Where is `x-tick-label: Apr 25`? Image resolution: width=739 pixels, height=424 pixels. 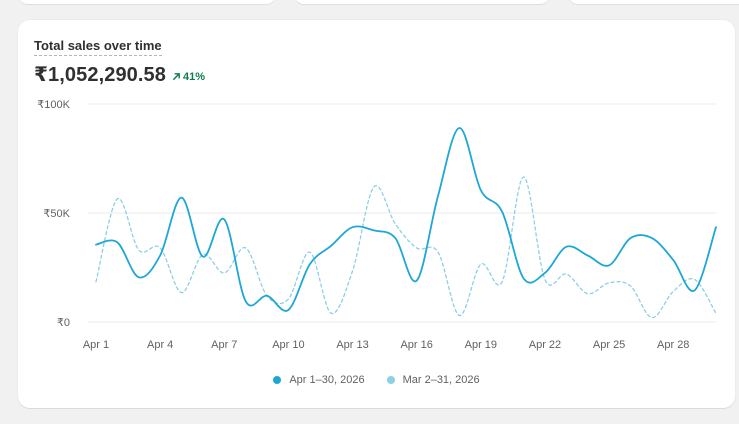 x-tick-label: Apr 25 is located at coordinates (609, 345).